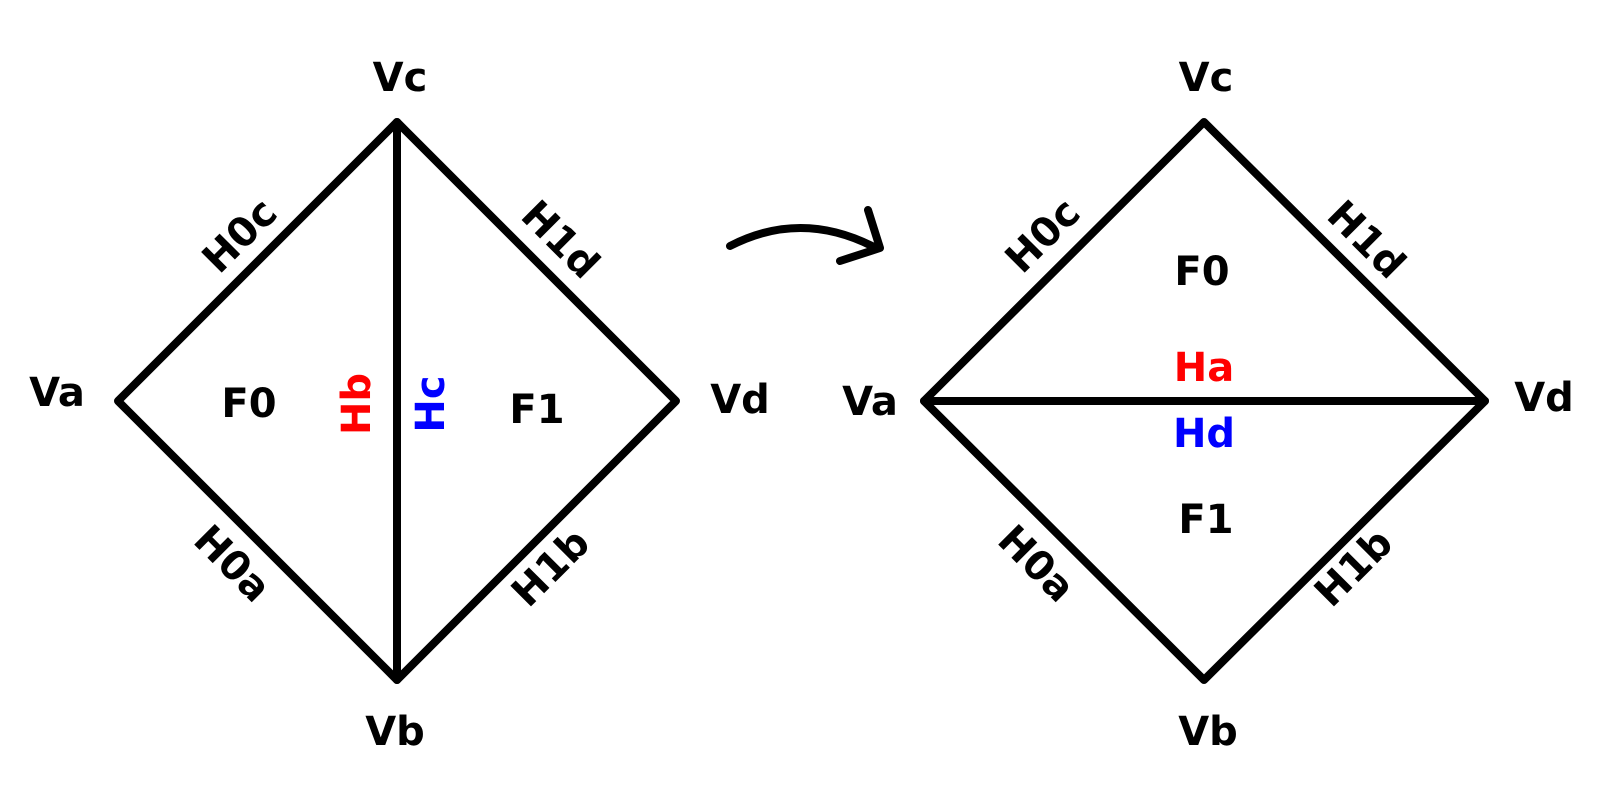  What do you see at coordinates (232, 564) in the screenshot?
I see `left-edge-h0a: H0a` at bounding box center [232, 564].